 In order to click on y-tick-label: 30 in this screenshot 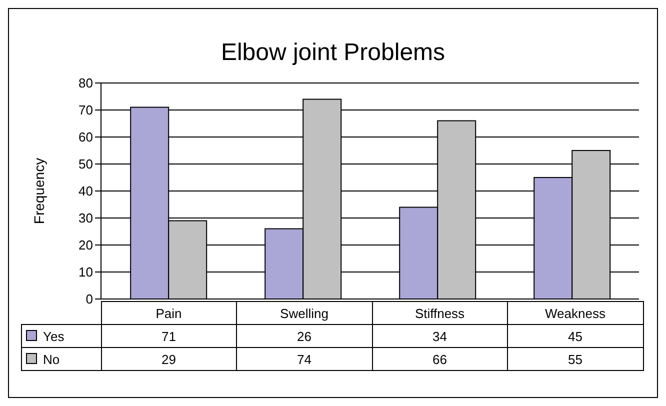, I will do `click(85, 218)`.